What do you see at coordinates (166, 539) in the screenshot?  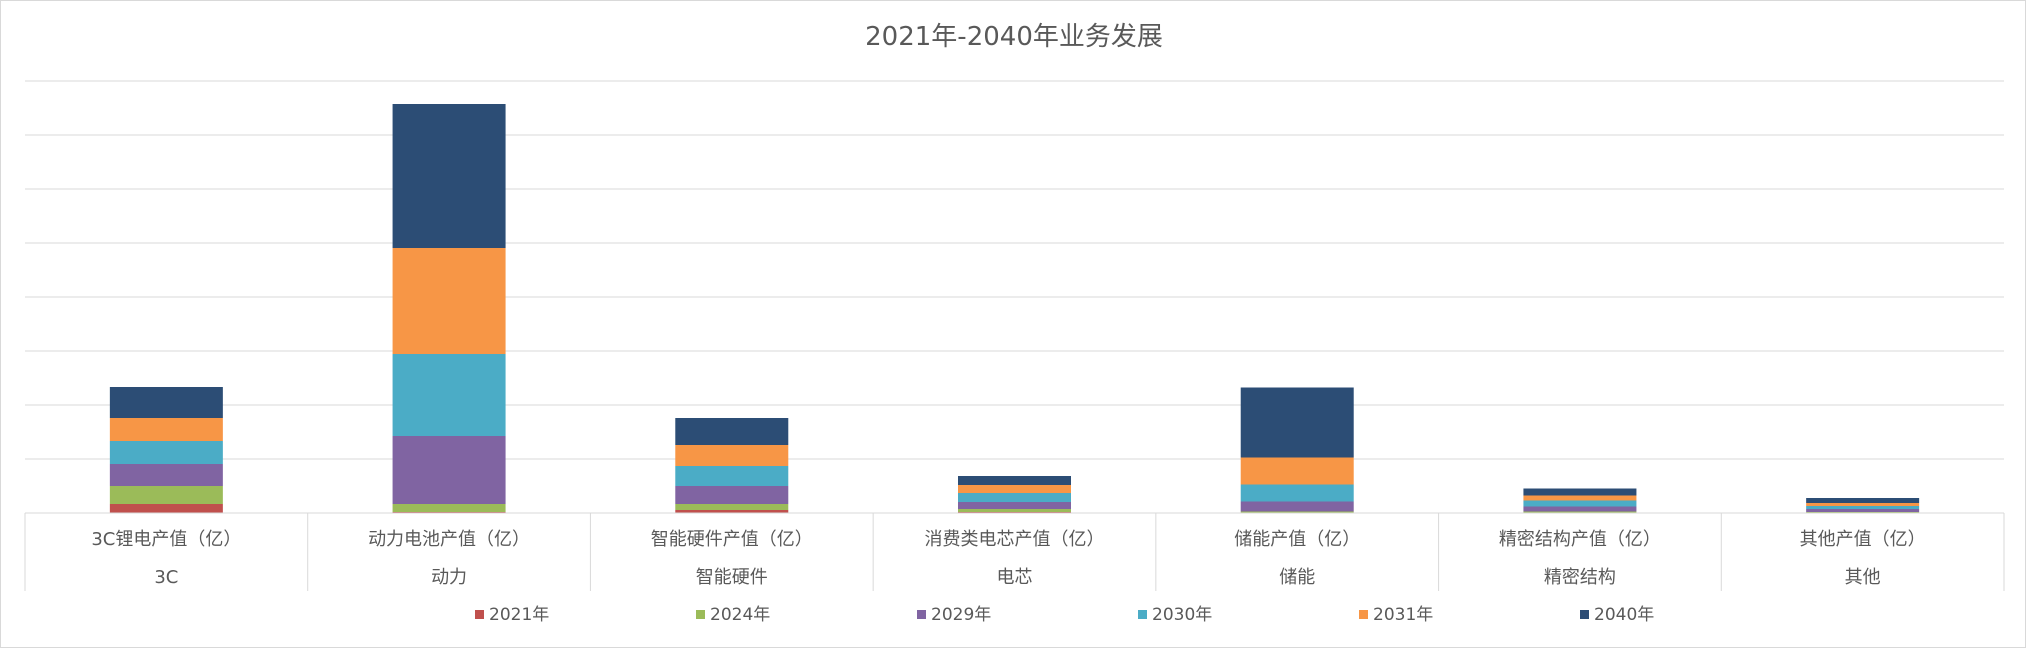 I see `category-label: 3C锂电产值（亿）` at bounding box center [166, 539].